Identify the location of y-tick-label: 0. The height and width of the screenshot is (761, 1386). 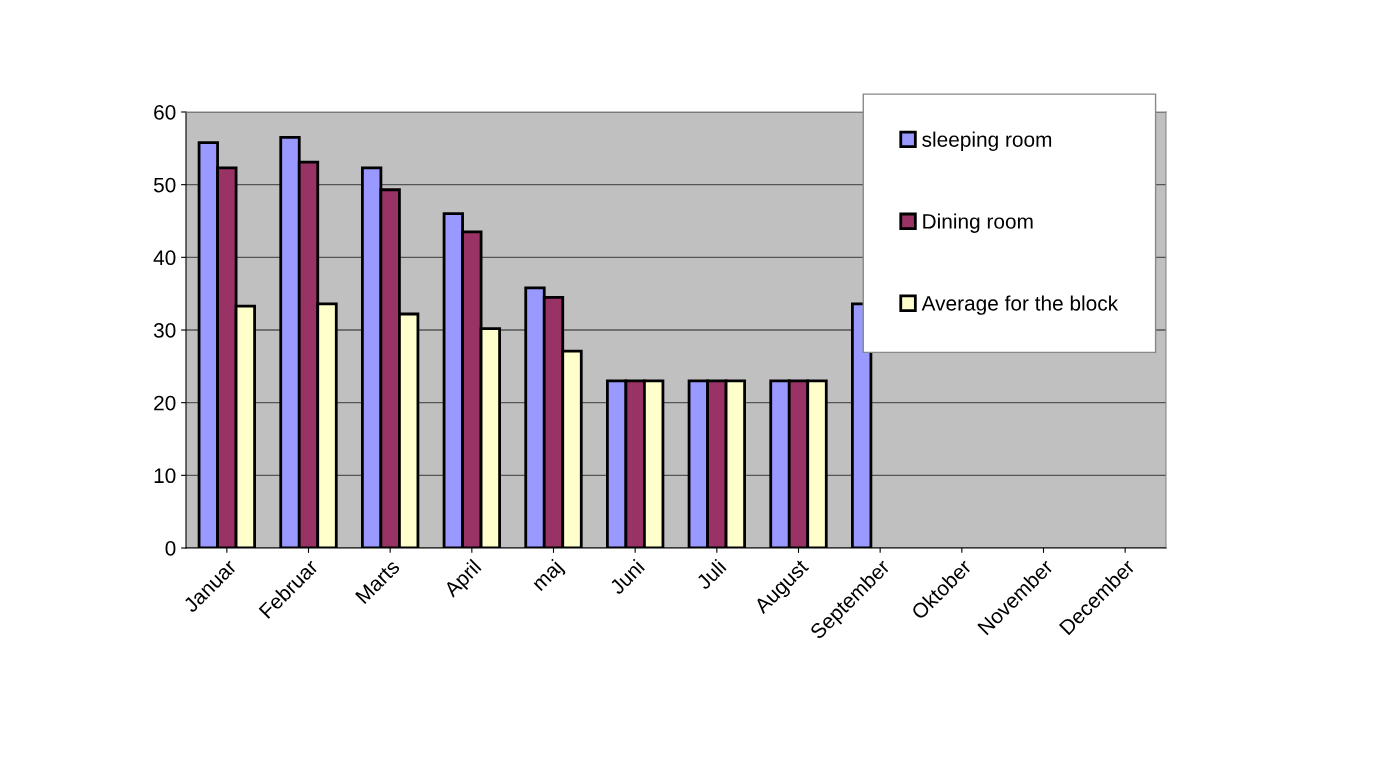
(170, 548).